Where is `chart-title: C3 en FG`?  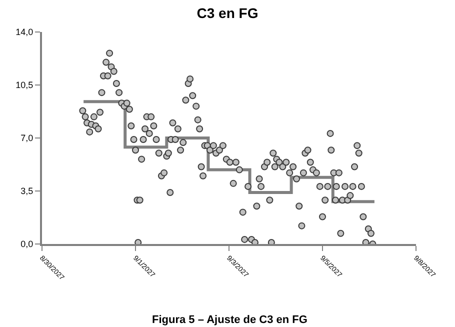 chart-title: C3 en FG is located at coordinates (227, 12).